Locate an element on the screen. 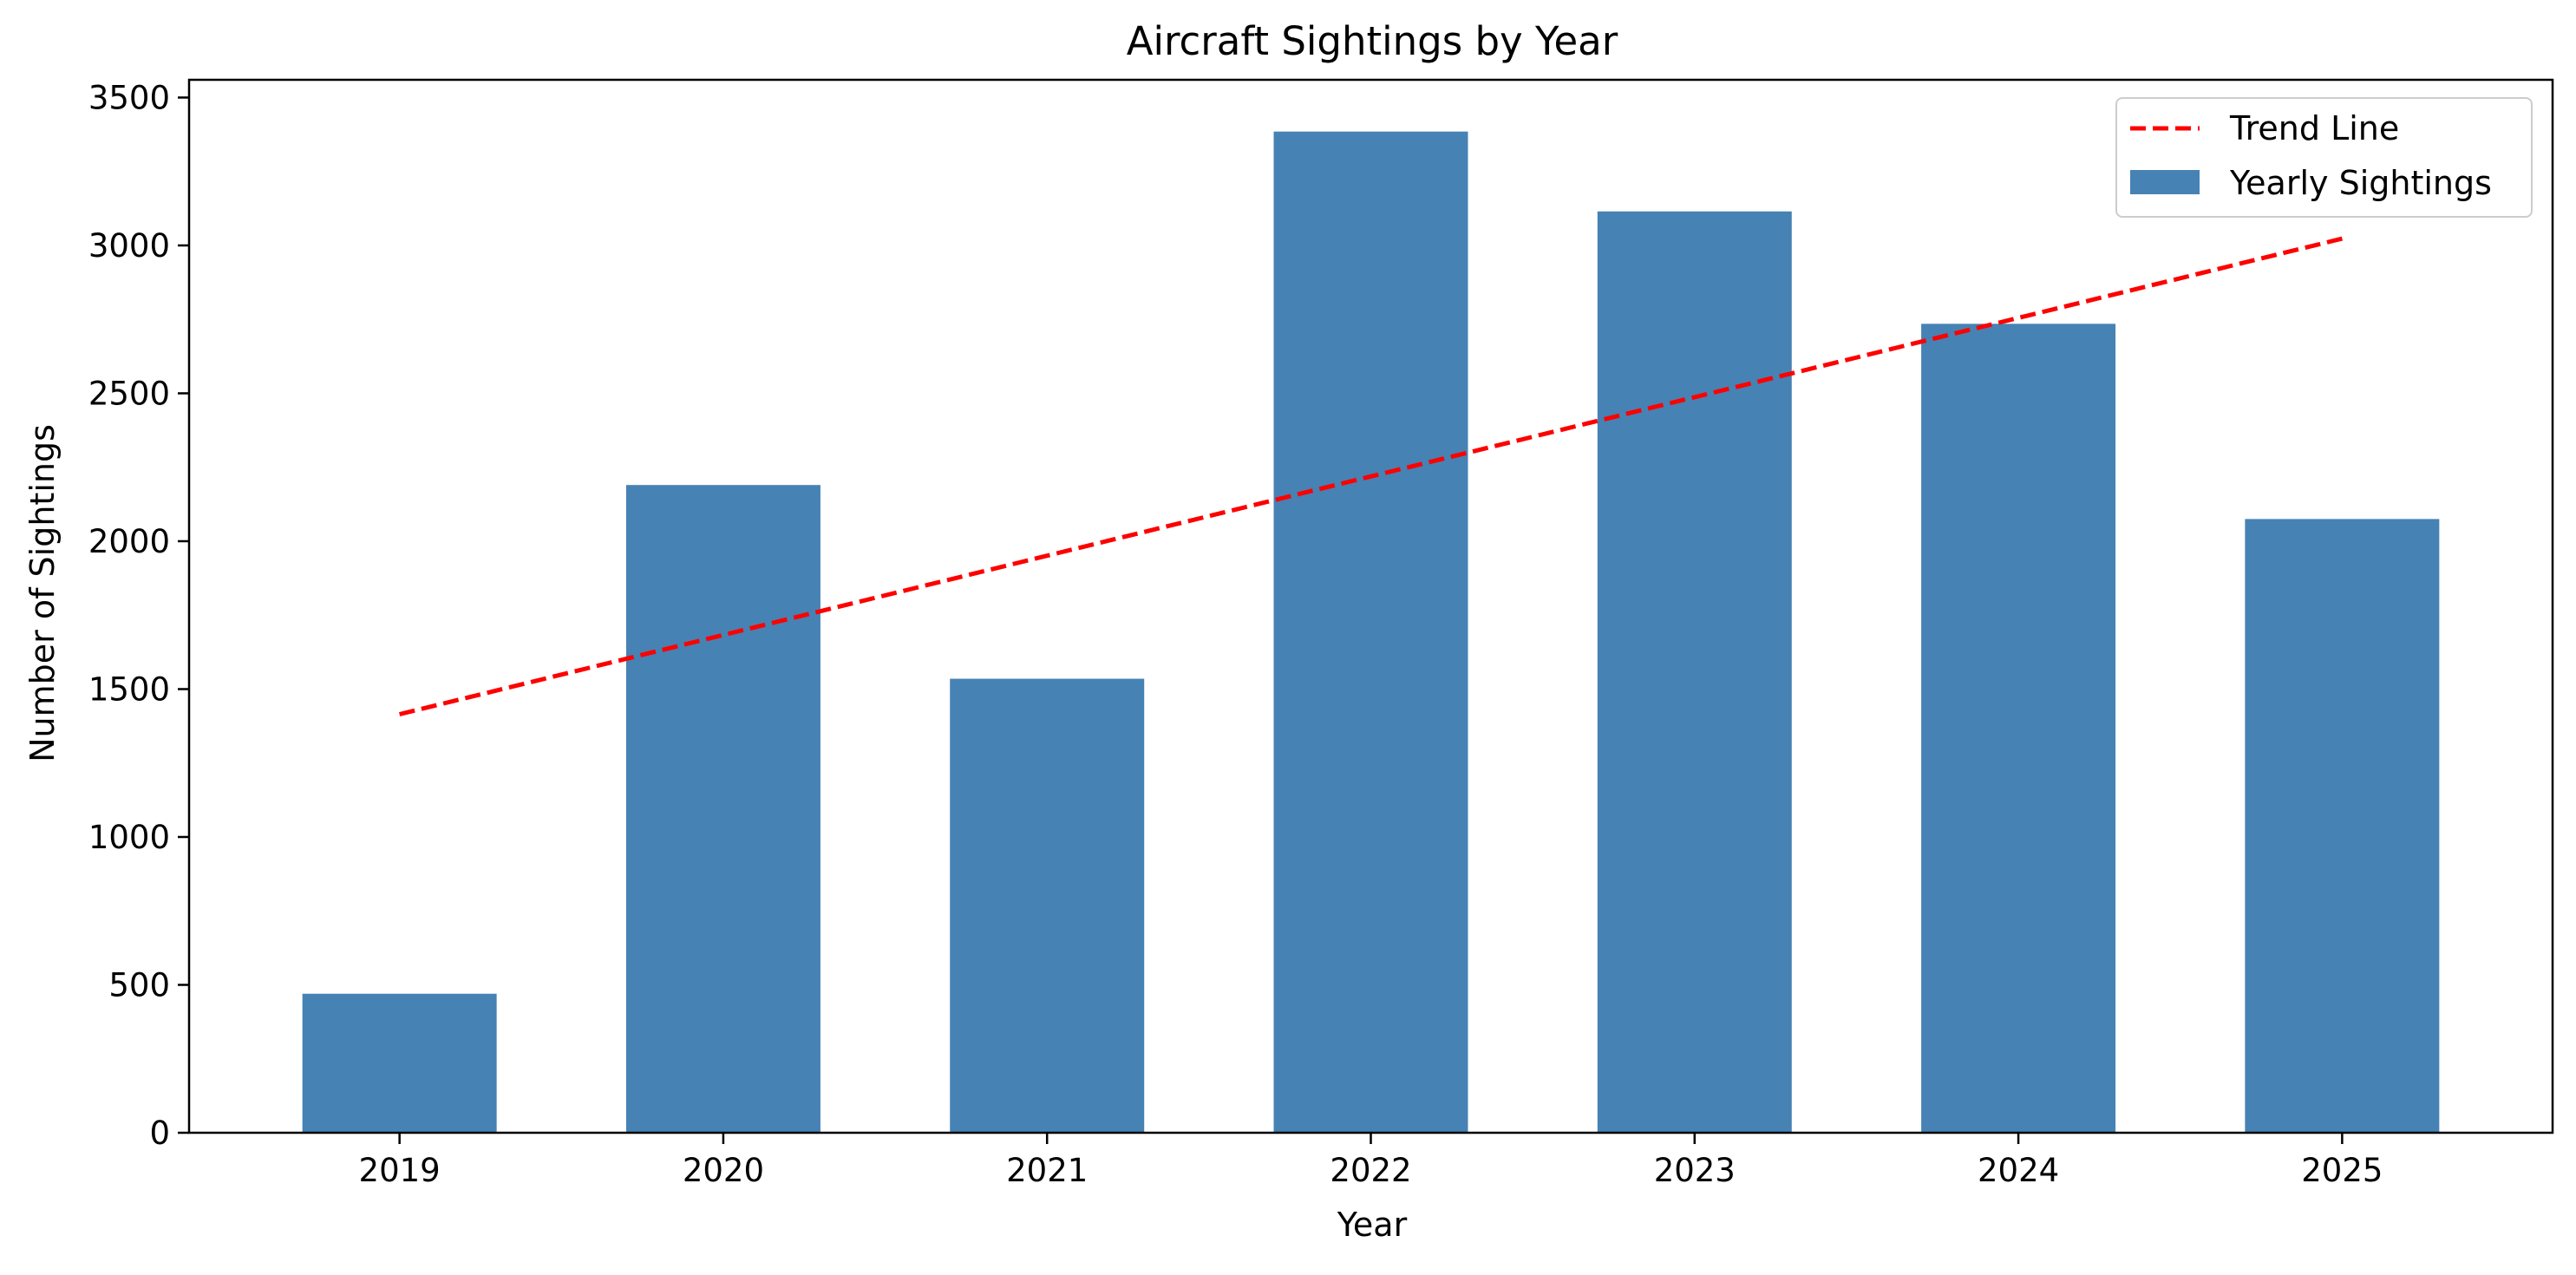 The width and height of the screenshot is (2576, 1275). legend-box is located at coordinates (2324, 157).